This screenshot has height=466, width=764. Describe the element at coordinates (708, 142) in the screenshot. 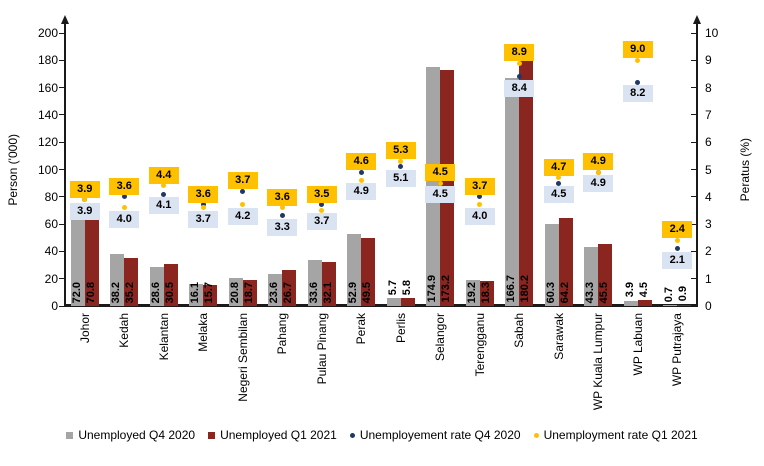

I see `right-y-axis-tick-label: 6` at that location.